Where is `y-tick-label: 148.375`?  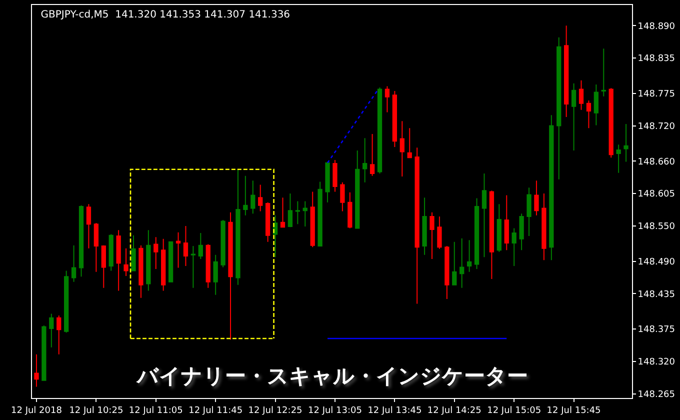
y-tick-label: 148.375 is located at coordinates (657, 330).